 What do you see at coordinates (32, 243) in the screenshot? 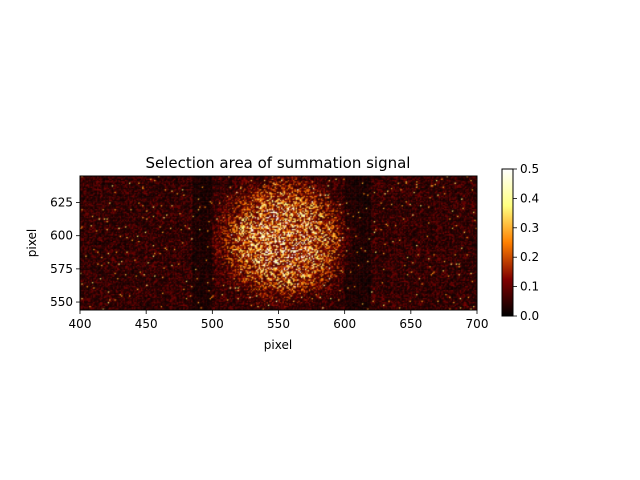
I see `y-axis-label: pixel` at bounding box center [32, 243].